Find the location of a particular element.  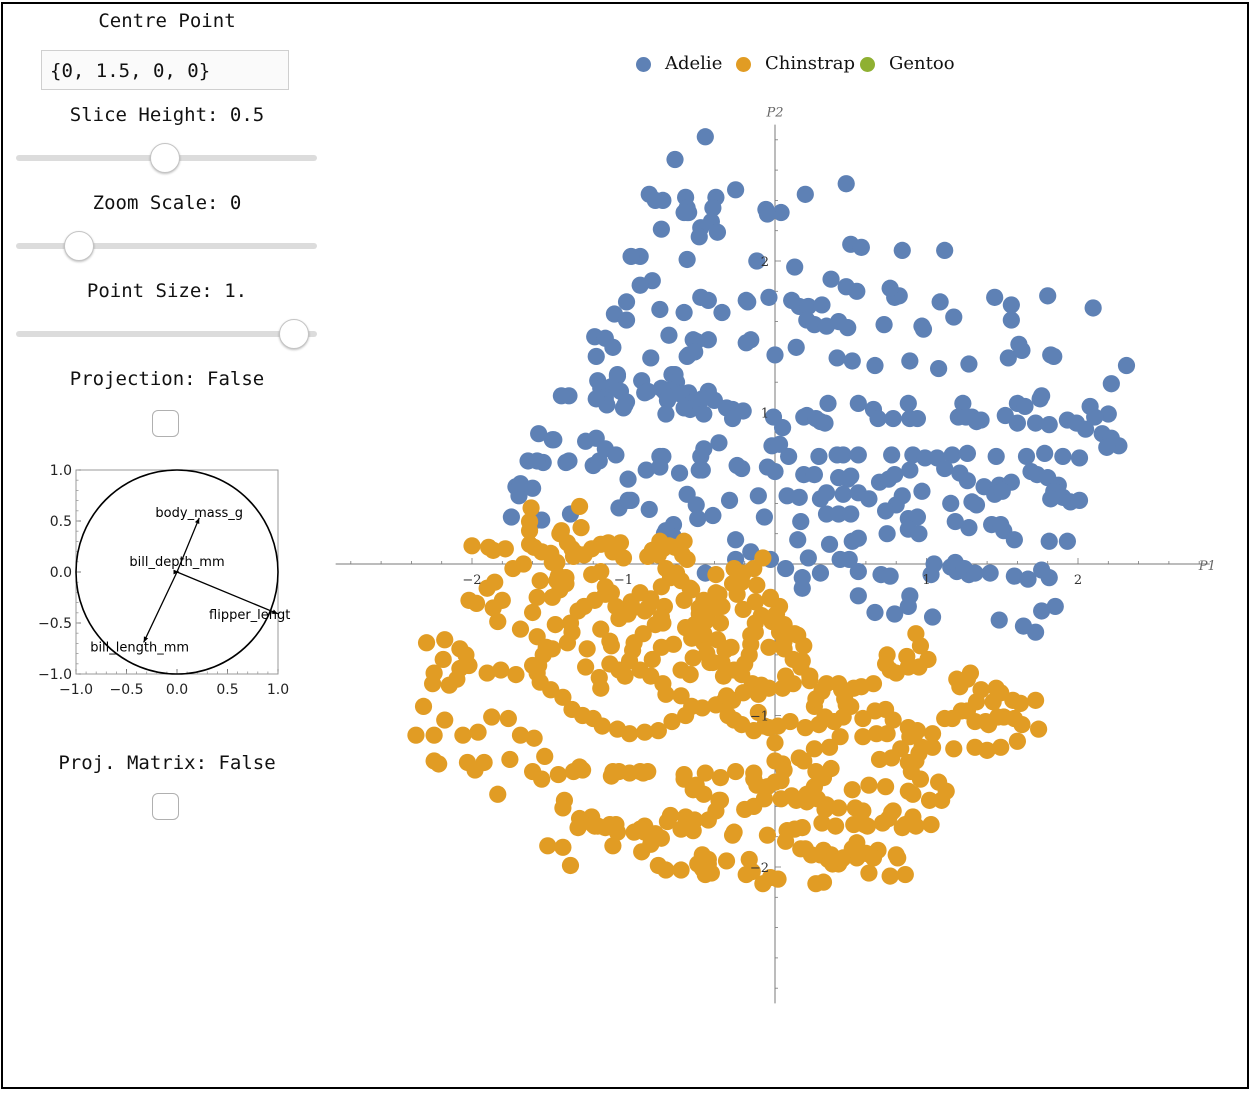

unit-circle is located at coordinates (177, 572).